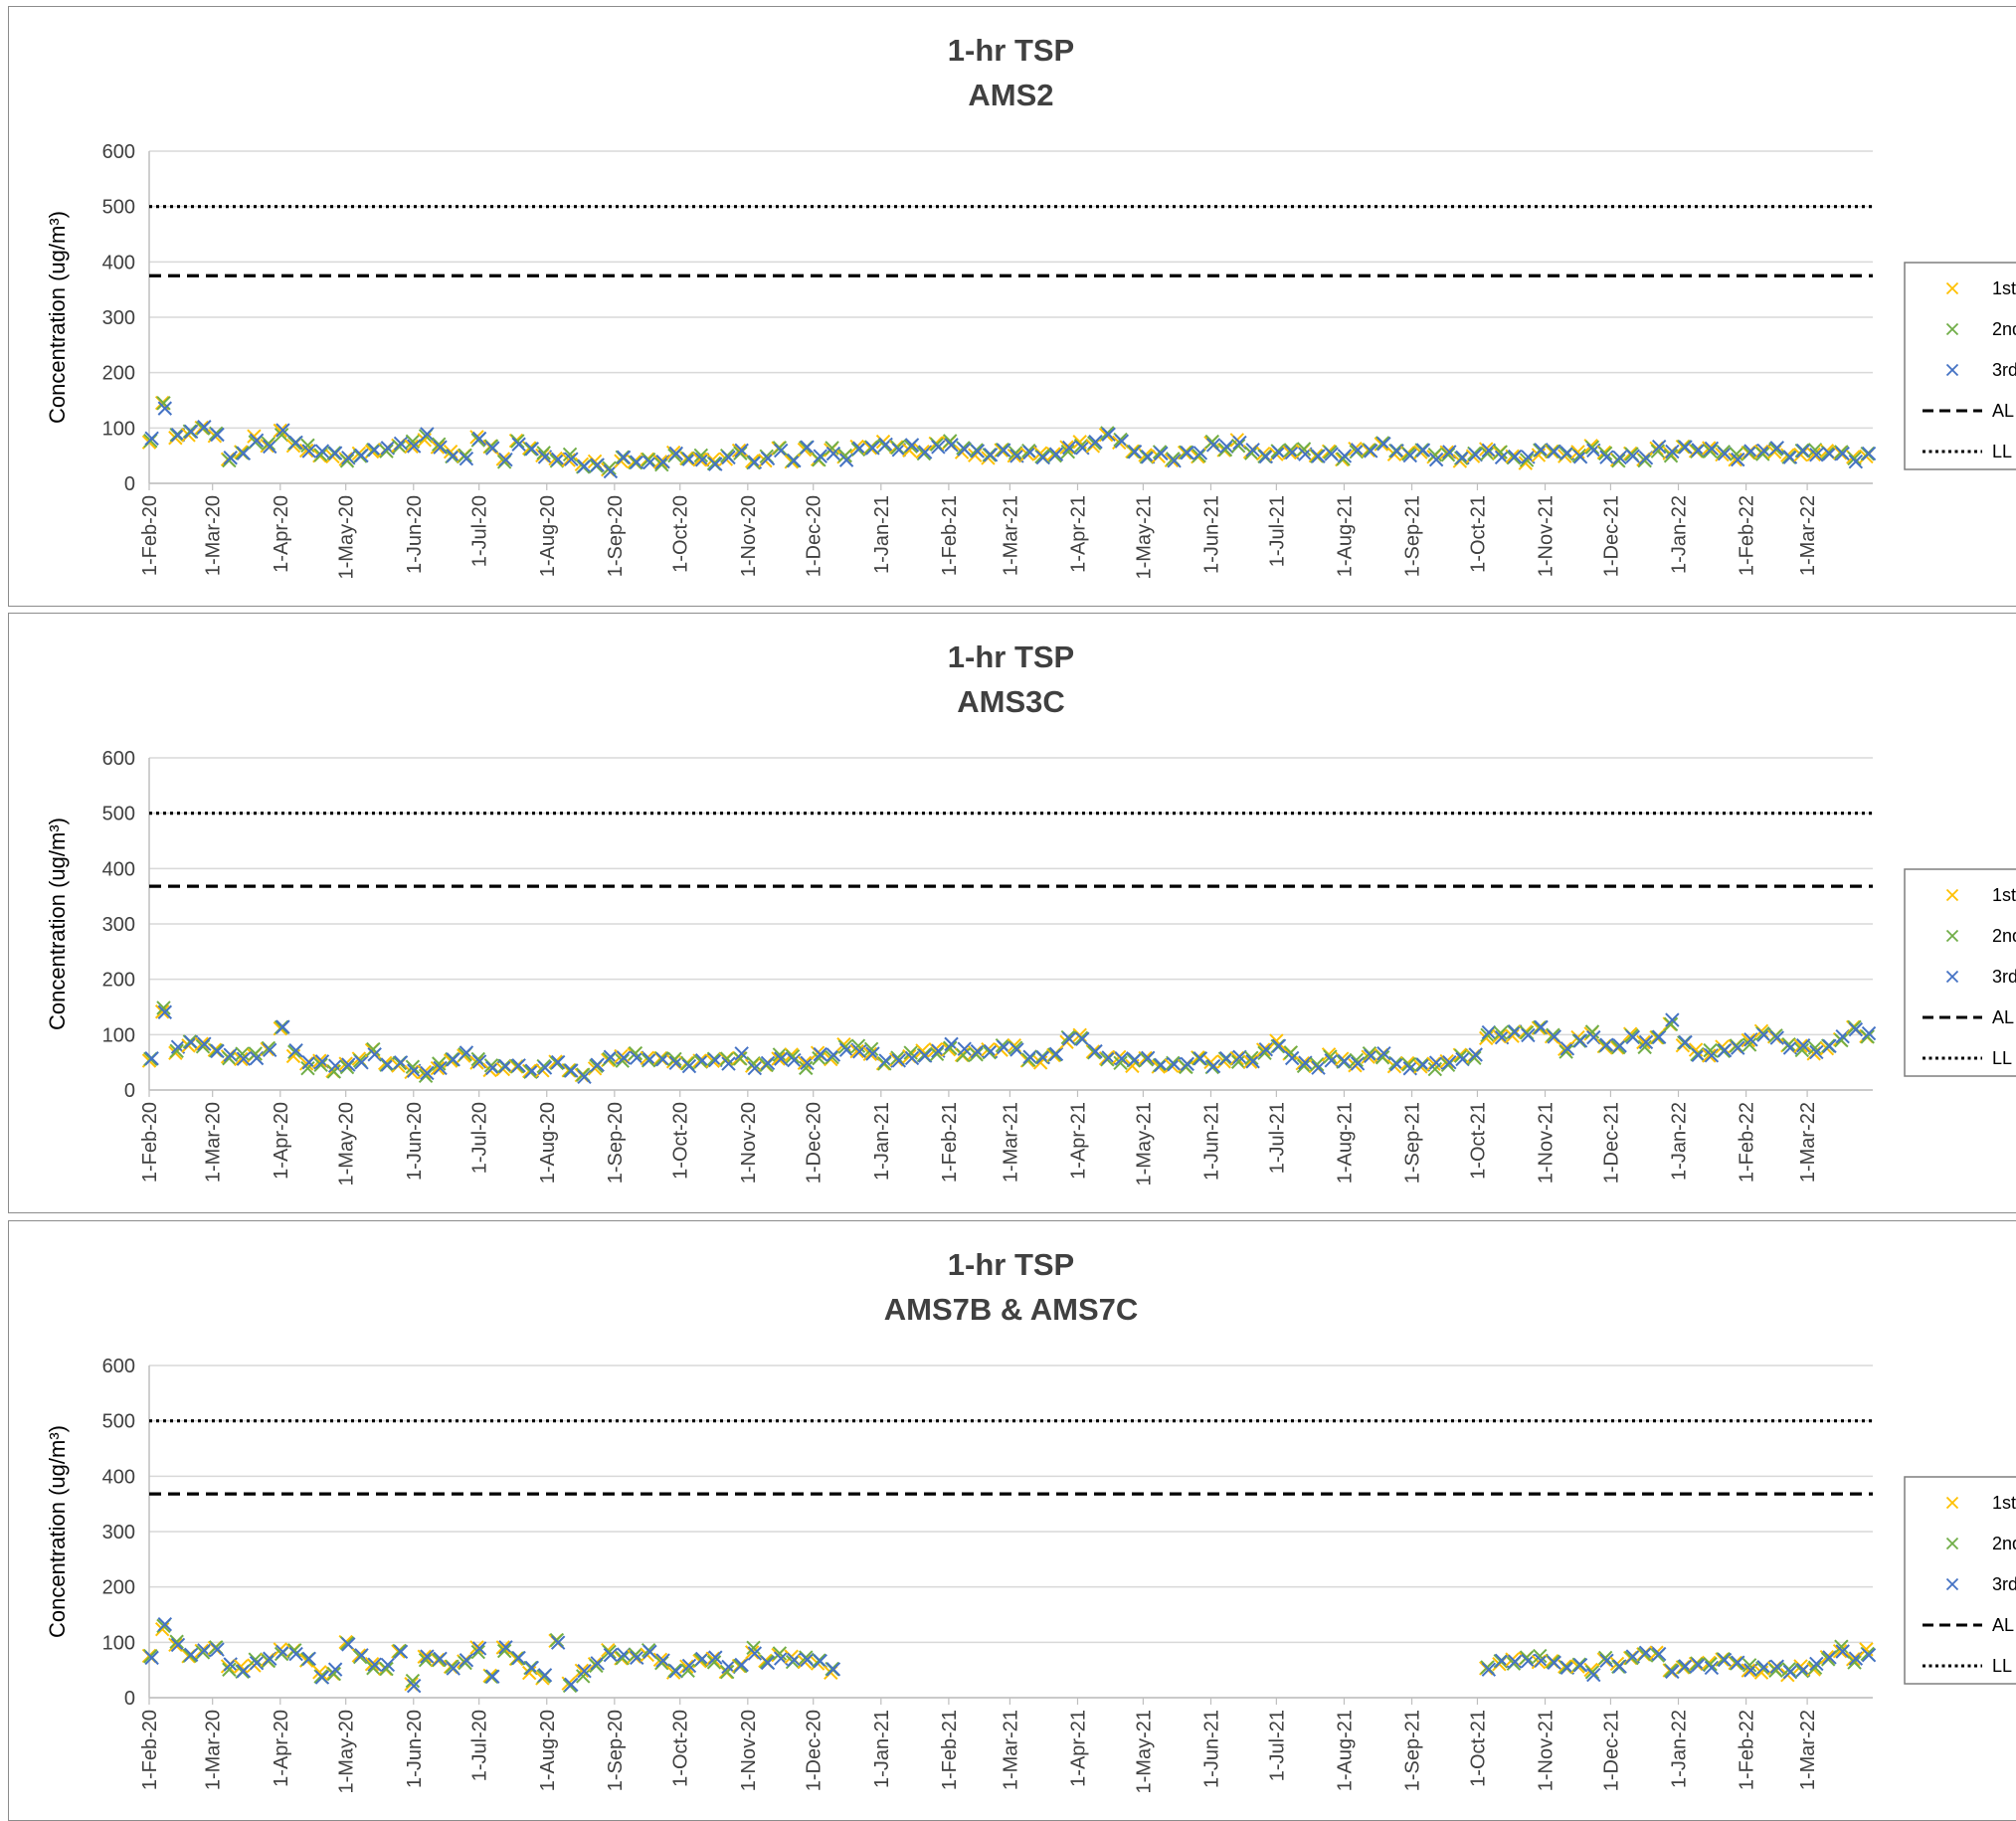  I want to click on x-tick-label: 1-Mar-22, so click(1808, 1750).